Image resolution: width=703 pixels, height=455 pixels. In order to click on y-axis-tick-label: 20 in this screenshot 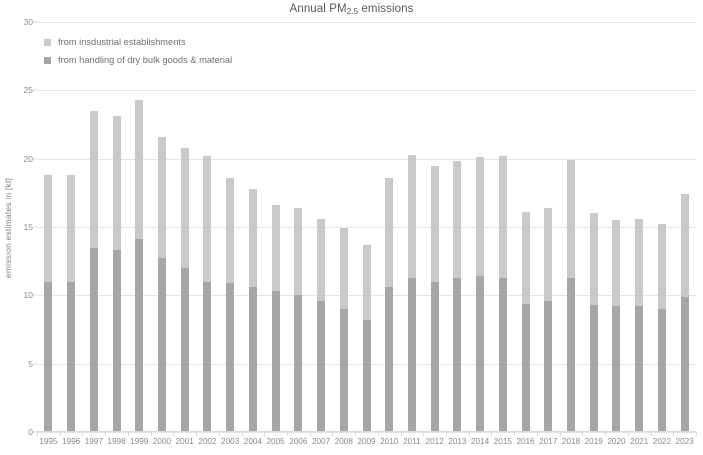, I will do `click(28, 158)`.